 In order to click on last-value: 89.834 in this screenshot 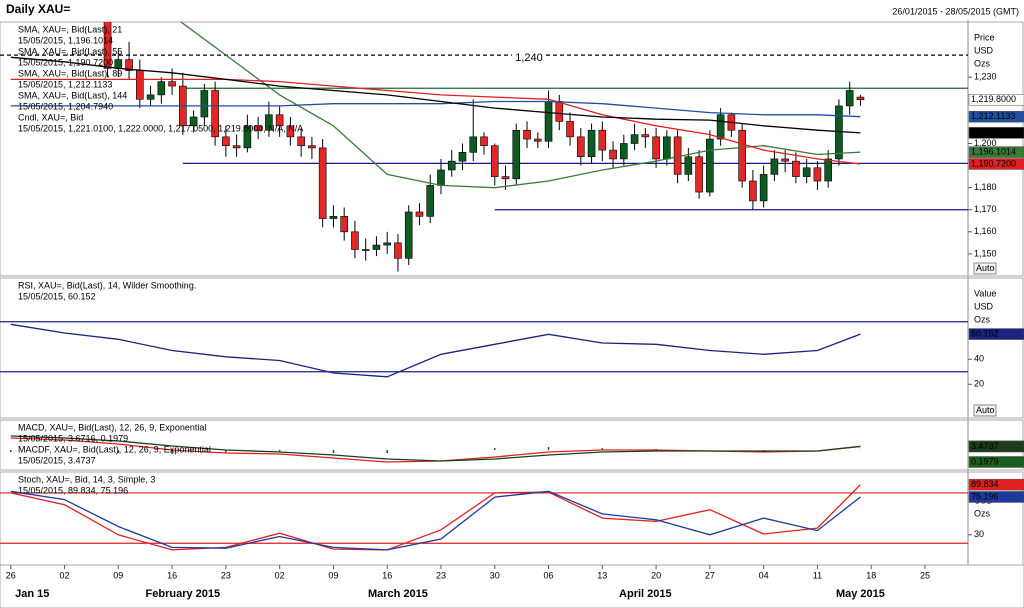, I will do `click(985, 484)`.